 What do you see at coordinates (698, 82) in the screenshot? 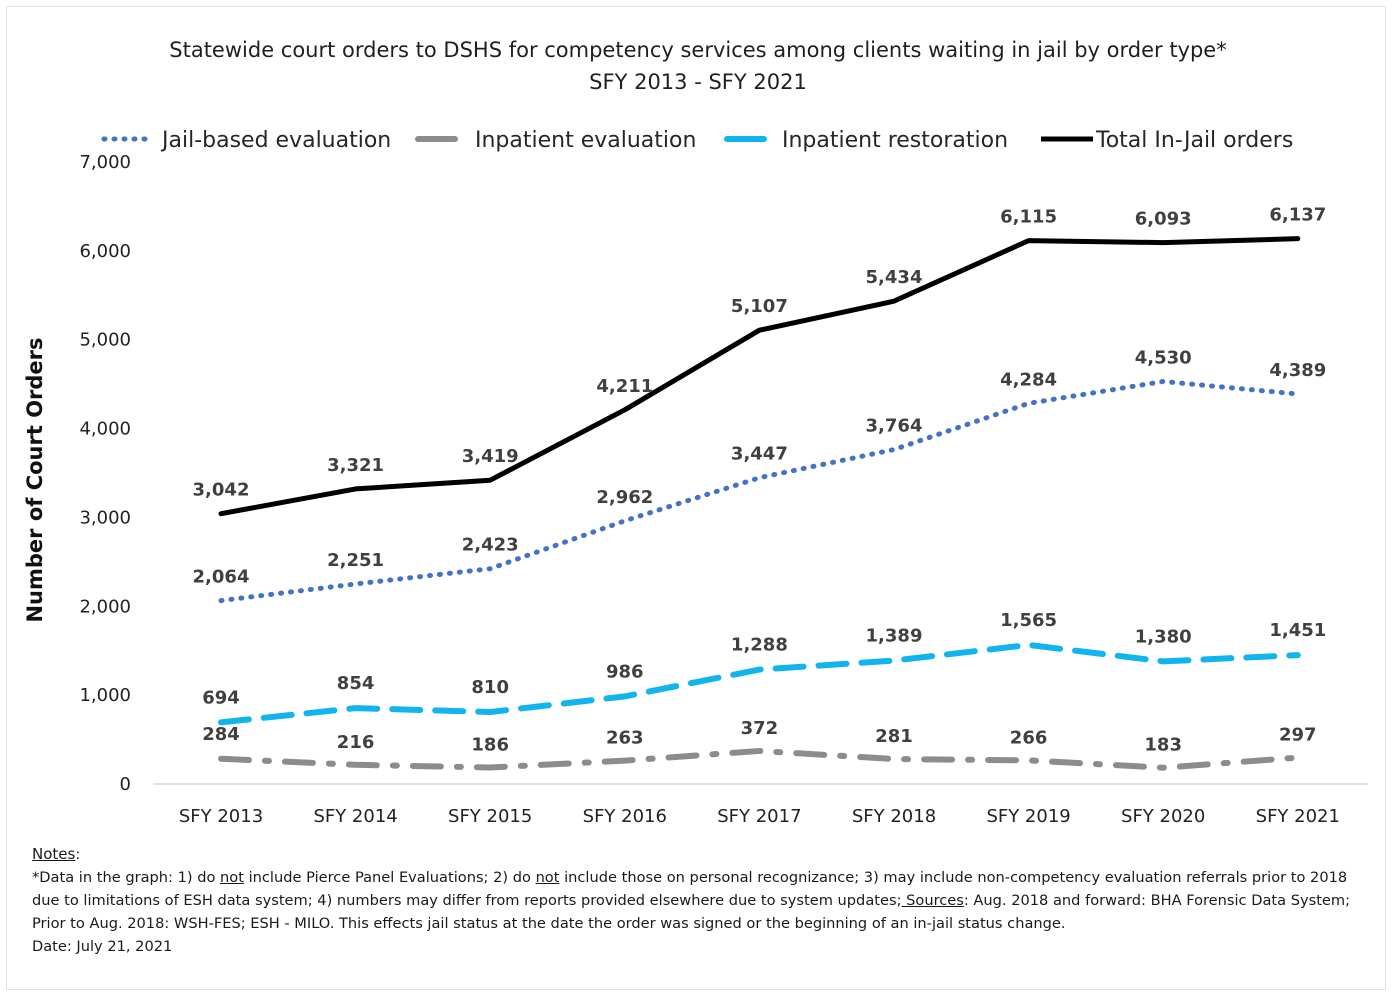
I see `chart-subtitle: SFY 2013 - SFY 2021` at bounding box center [698, 82].